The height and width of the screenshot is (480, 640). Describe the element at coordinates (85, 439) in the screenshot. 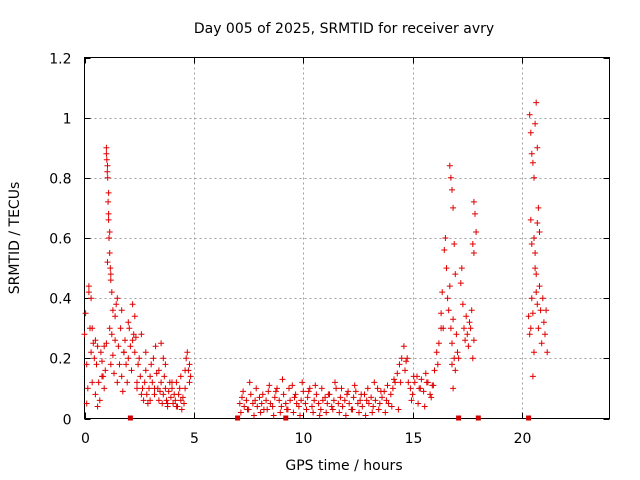

I see `x-tick-label: 0` at that location.